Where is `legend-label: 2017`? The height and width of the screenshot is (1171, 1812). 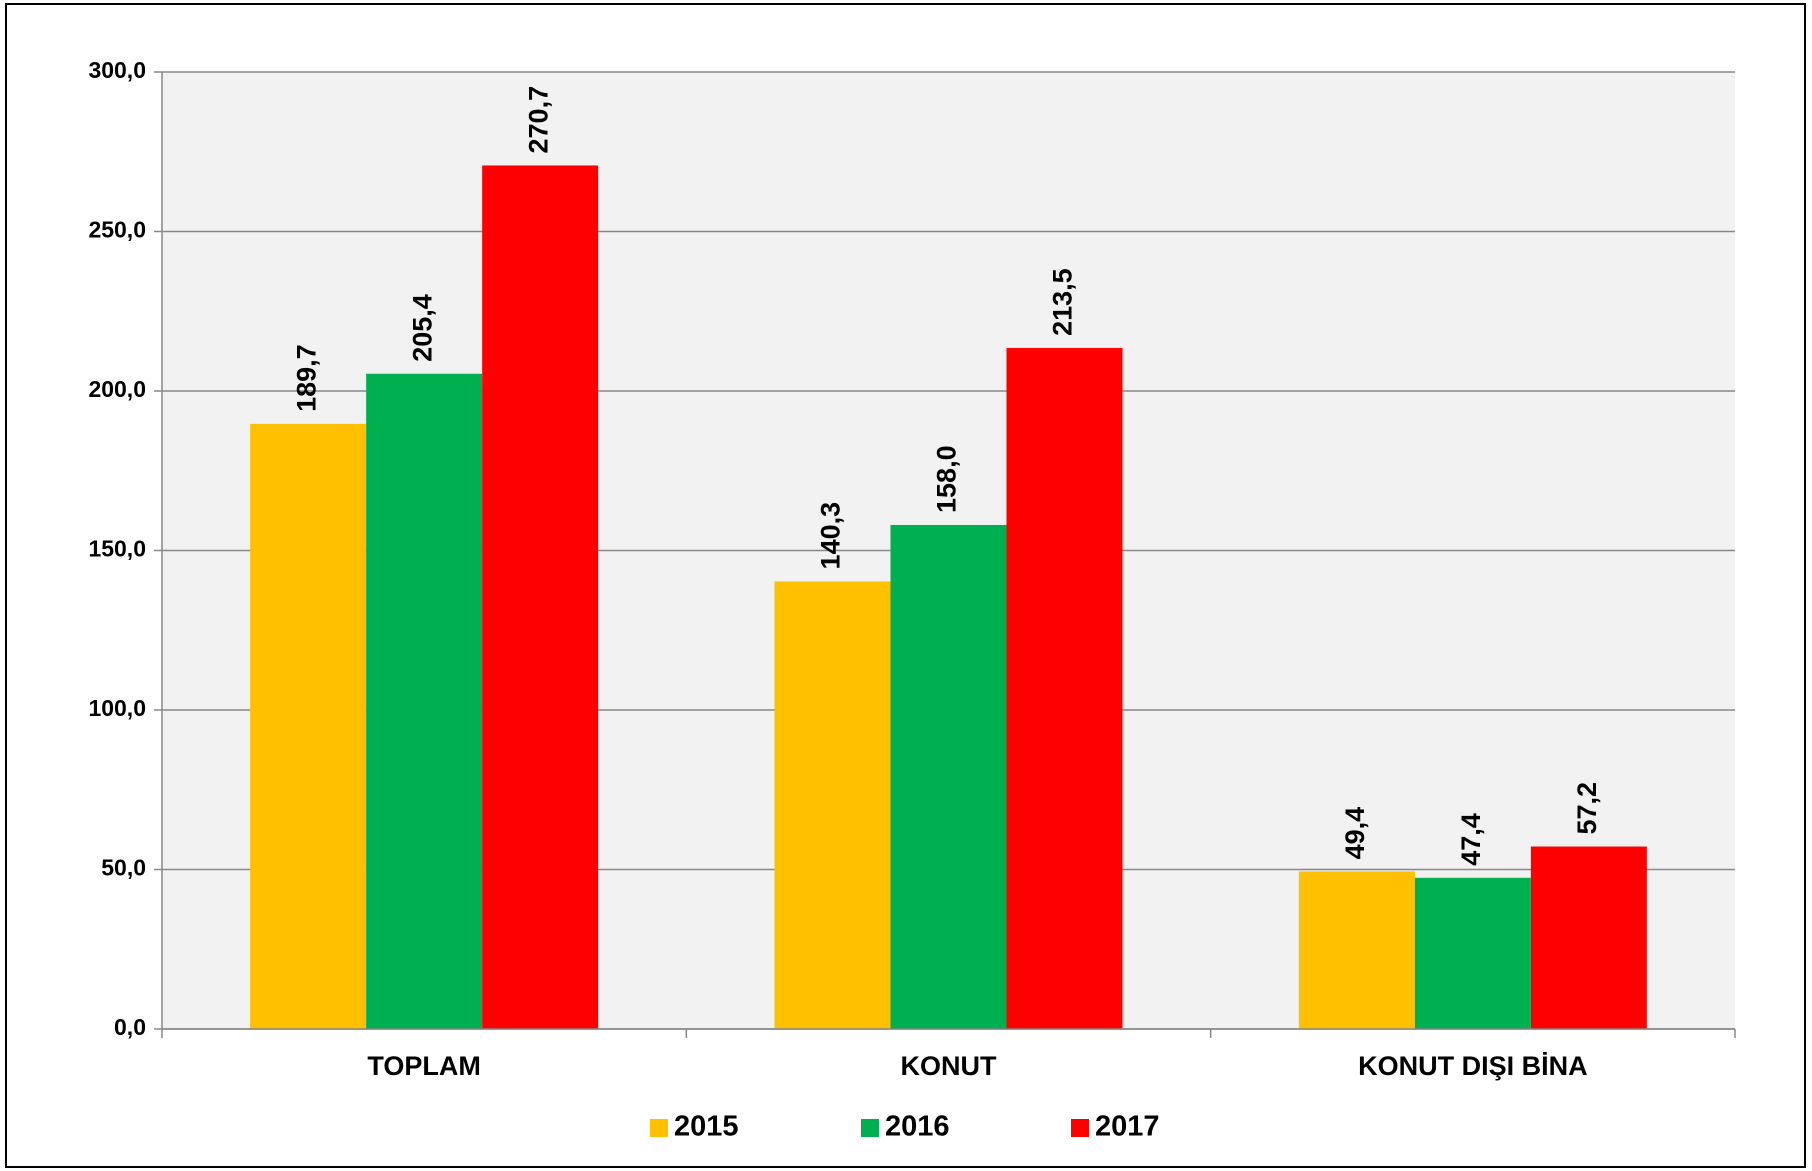 legend-label: 2017 is located at coordinates (1127, 1127).